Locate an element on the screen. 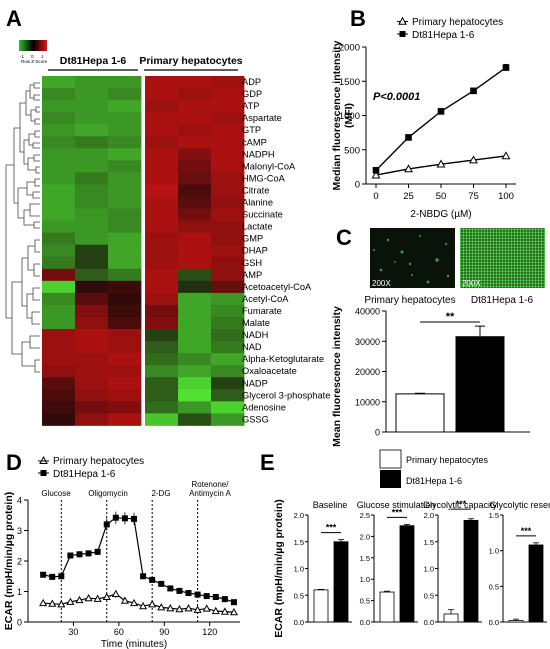 The height and width of the screenshot is (649, 550). zscore-tick-high: 1 is located at coordinates (42, 56).